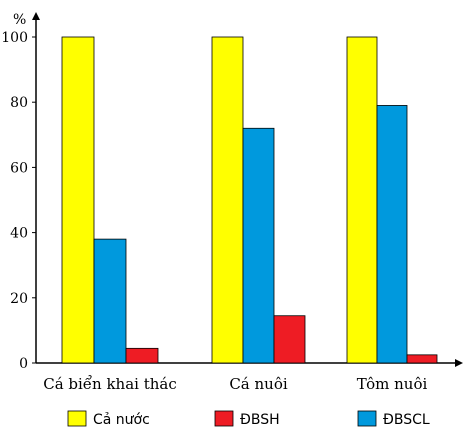 The image size is (470, 441). I want to click on category-label: Tôm nuôi, so click(392, 384).